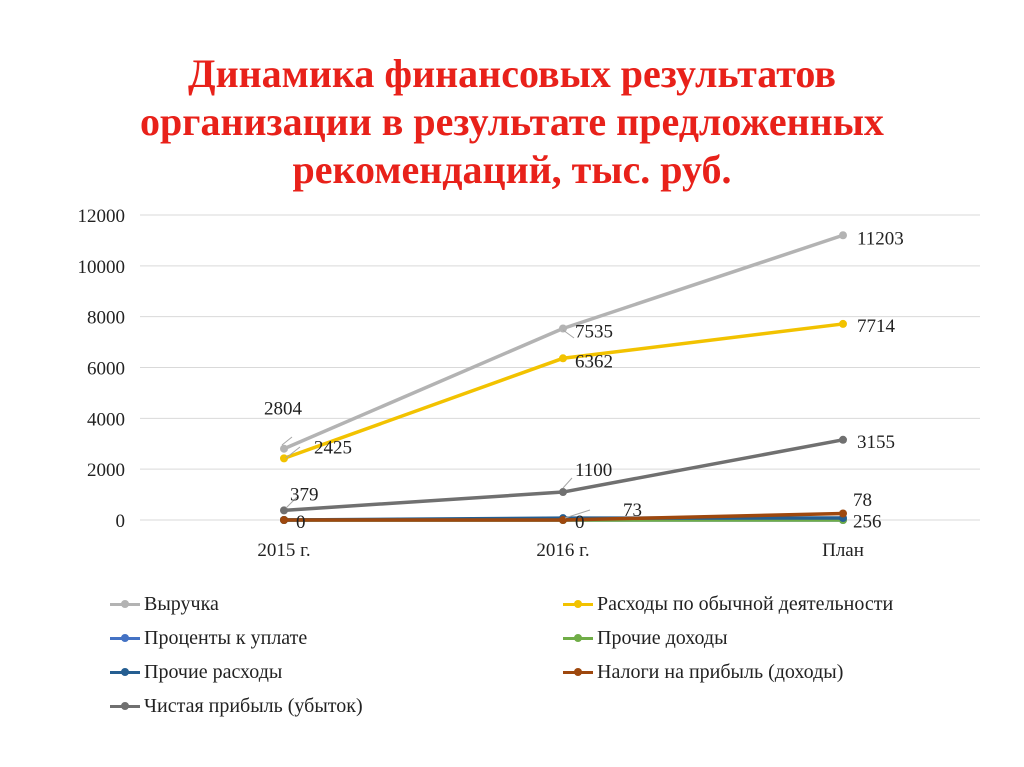  What do you see at coordinates (763, 638) in the screenshot?
I see `legend-item: Прочие доходы` at bounding box center [763, 638].